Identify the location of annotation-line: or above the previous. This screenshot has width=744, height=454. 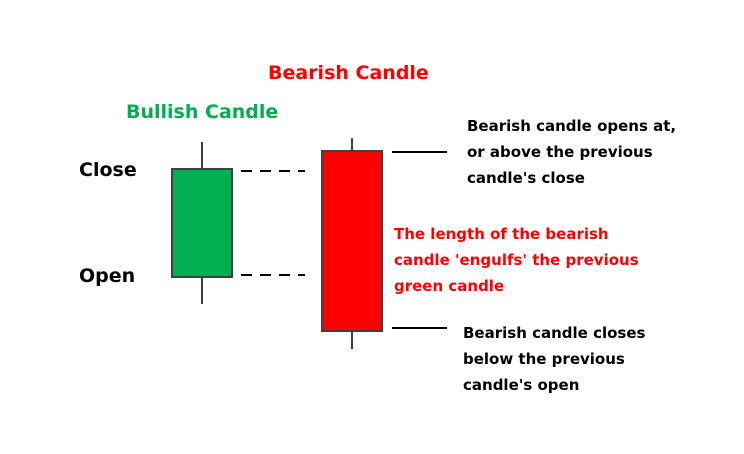
(560, 152).